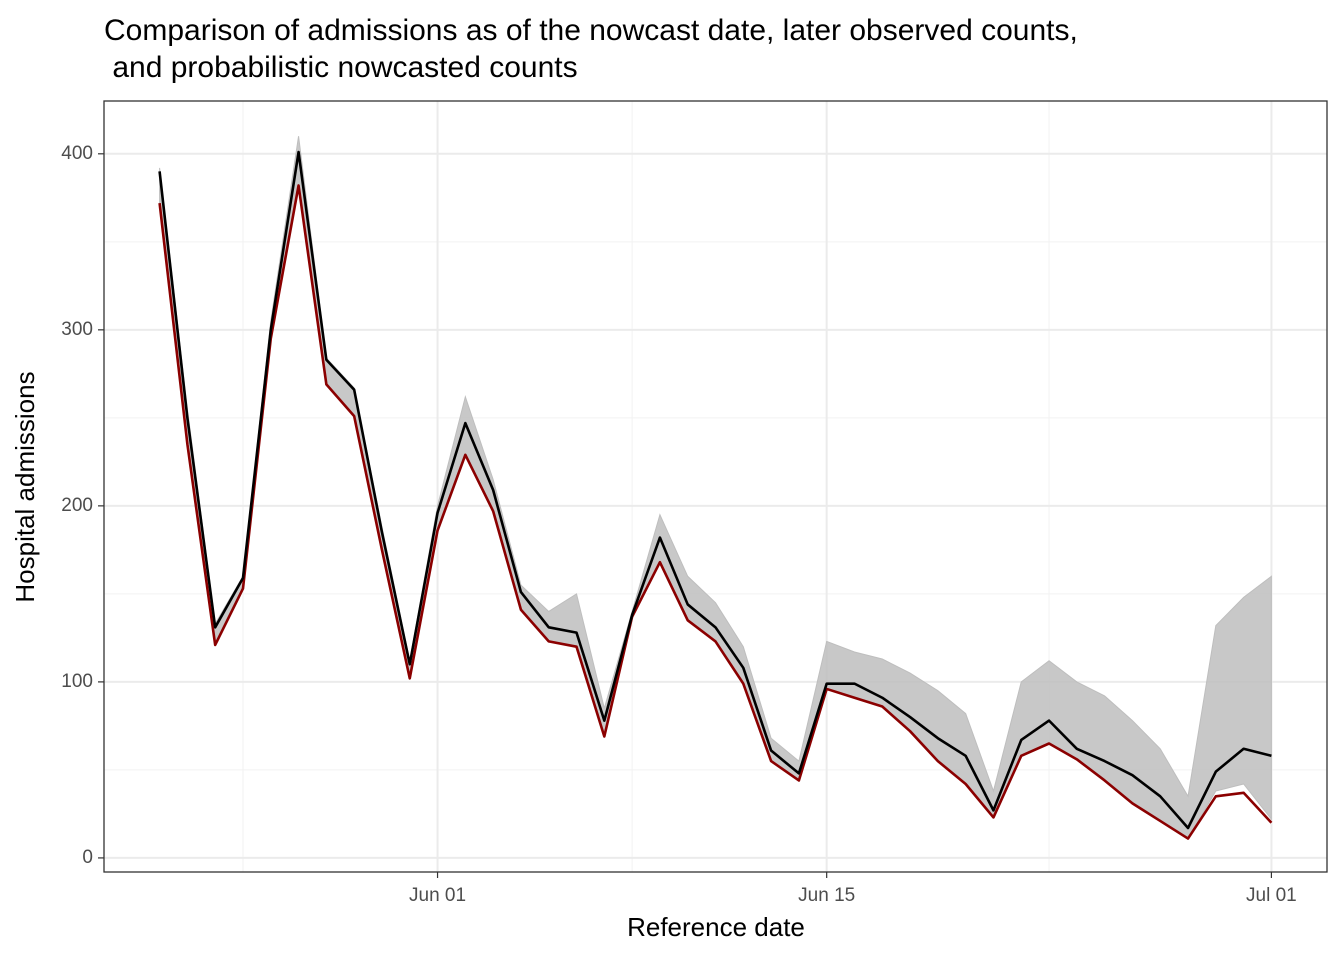 This screenshot has height=960, width=1344. I want to click on x-tick-label: Jul 01, so click(1271, 895).